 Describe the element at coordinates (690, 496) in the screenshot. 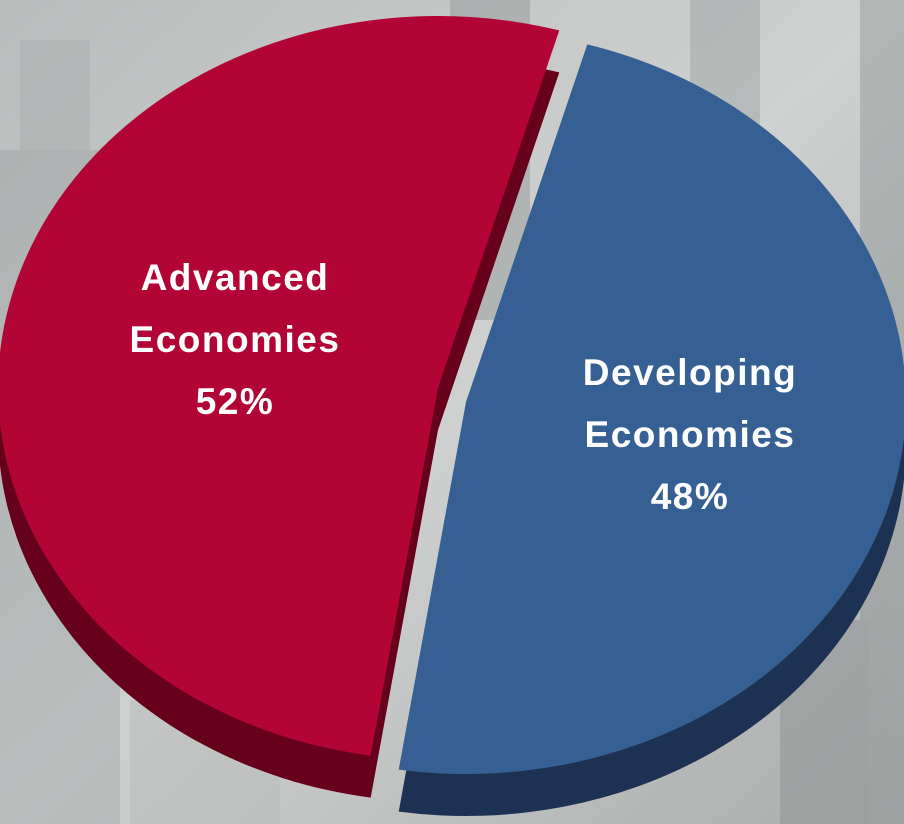

I see `value-label: 48%` at that location.